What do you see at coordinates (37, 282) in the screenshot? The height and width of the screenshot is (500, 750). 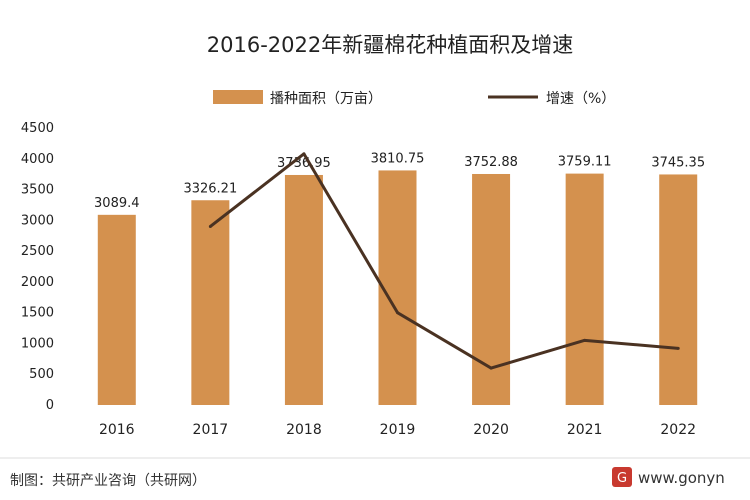 I see `y-tick-label: 2000` at bounding box center [37, 282].